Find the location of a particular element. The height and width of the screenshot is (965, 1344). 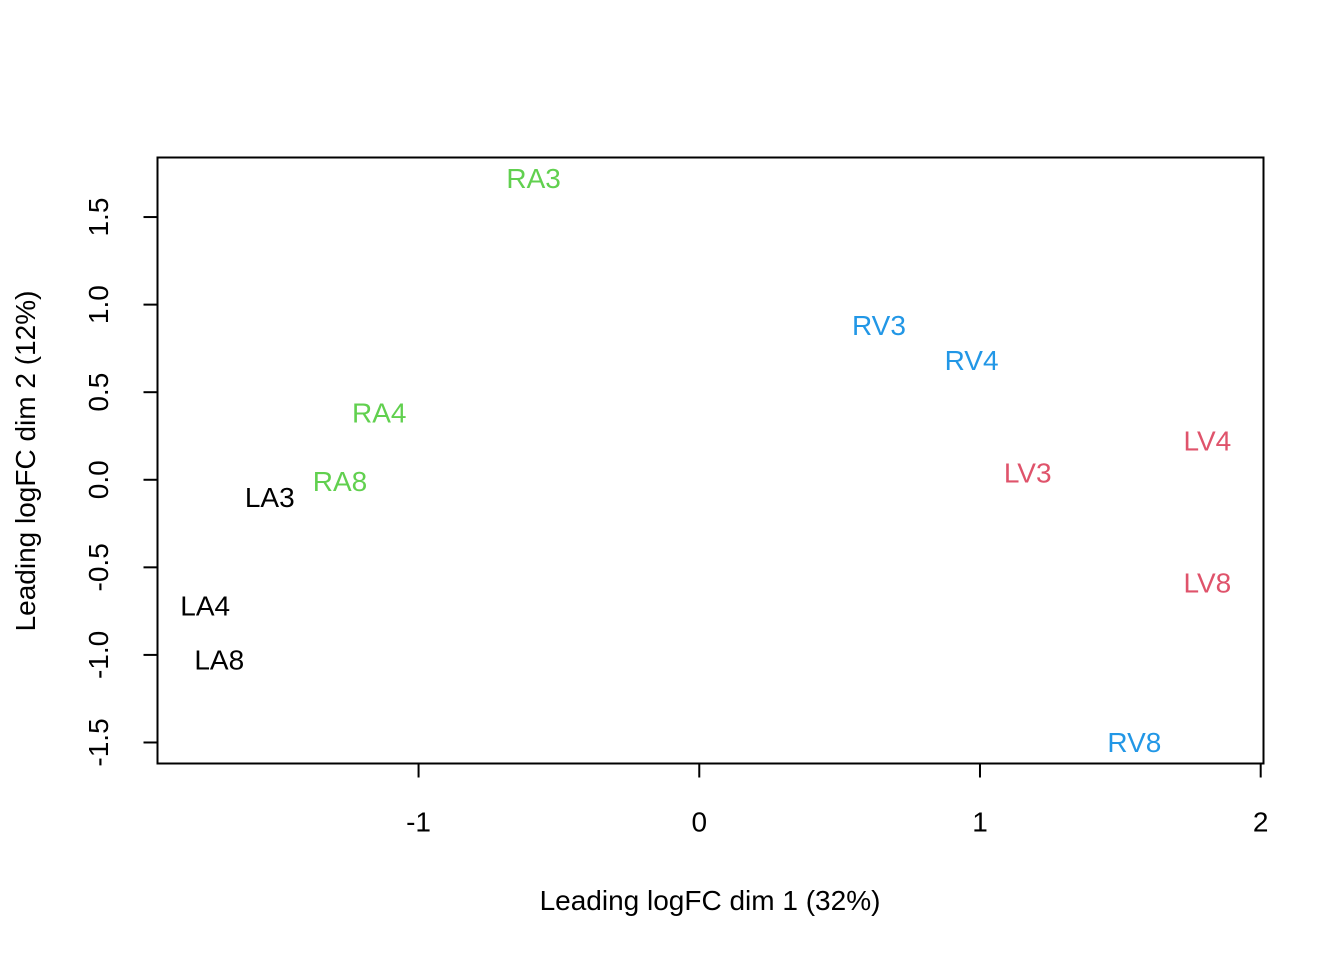

x-tick-label: 0 is located at coordinates (699, 822).